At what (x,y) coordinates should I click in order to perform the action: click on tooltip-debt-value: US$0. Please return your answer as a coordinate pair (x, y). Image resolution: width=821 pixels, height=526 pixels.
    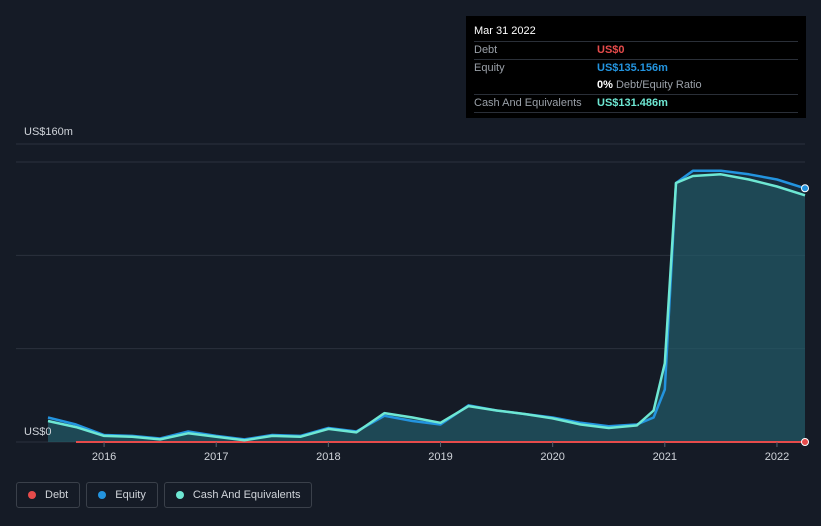
    Looking at the image, I should click on (611, 50).